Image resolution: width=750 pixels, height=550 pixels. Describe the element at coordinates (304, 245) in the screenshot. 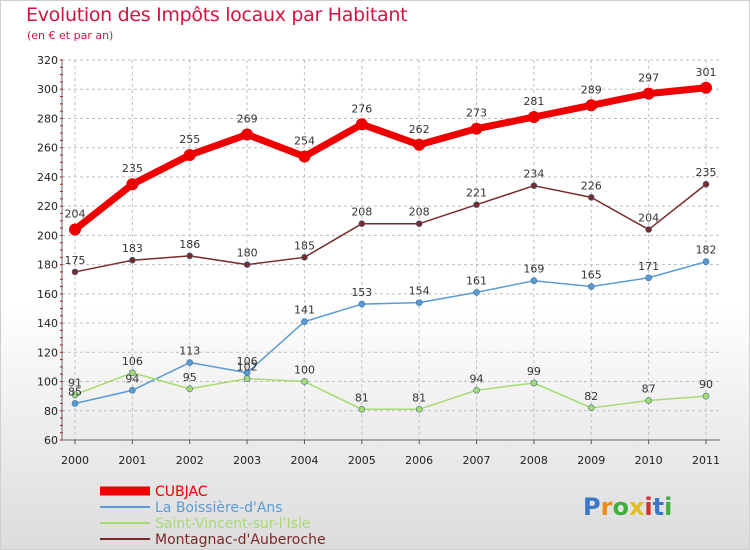

I see `data-label: 185` at that location.